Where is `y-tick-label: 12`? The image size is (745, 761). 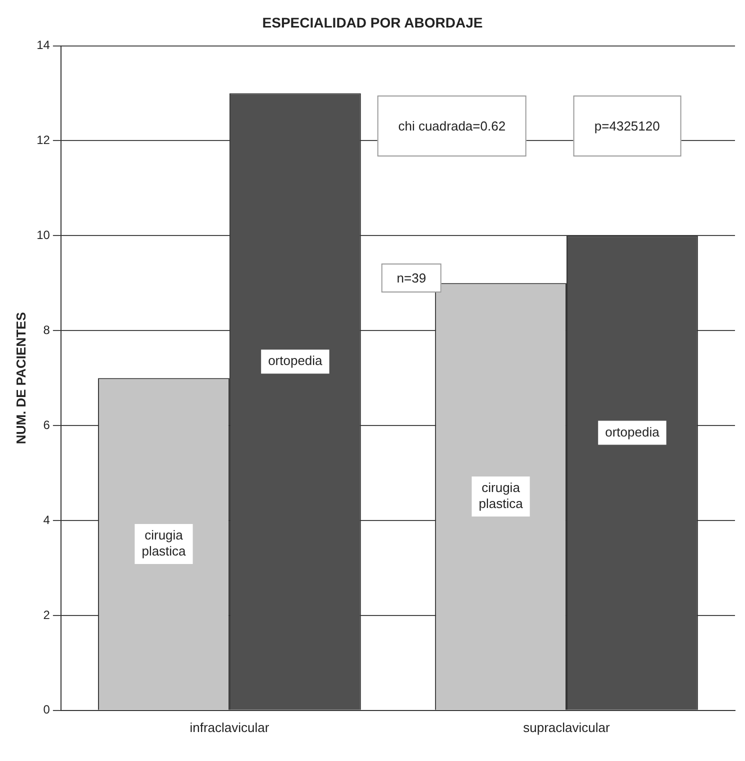 y-tick-label: 12 is located at coordinates (43, 140).